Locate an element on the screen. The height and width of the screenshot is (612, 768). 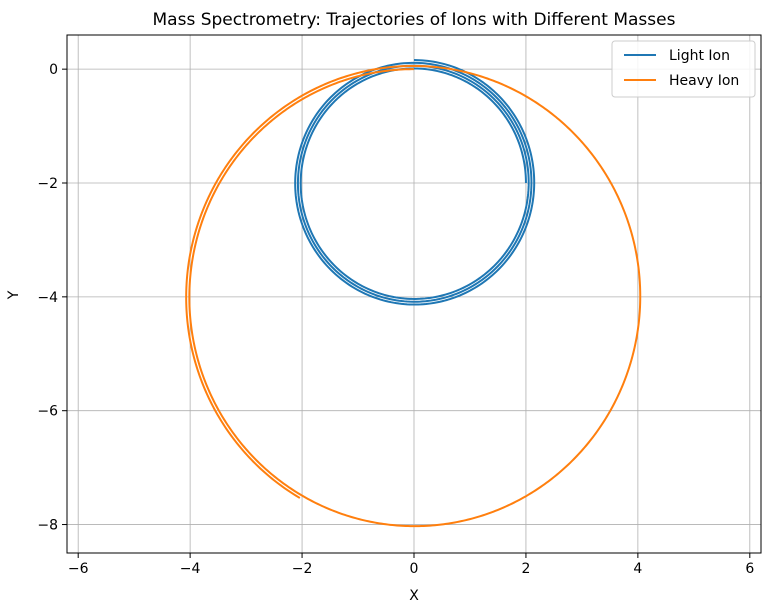
x-tick-label: −4 is located at coordinates (190, 569).